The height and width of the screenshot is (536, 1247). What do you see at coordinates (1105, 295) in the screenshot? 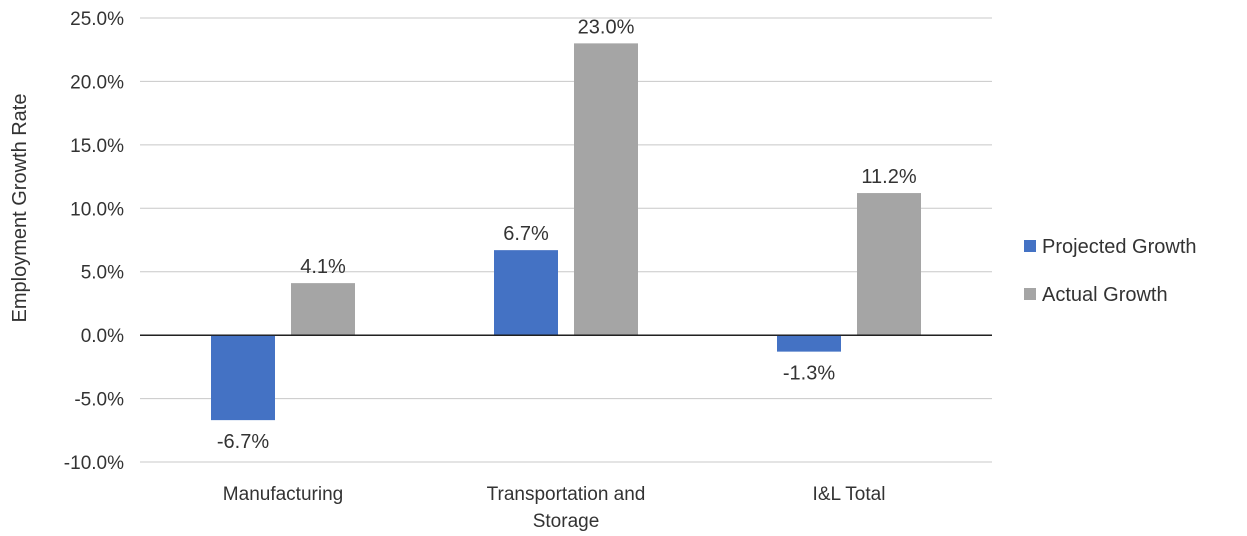
I see `legend-label: Actual Growth` at bounding box center [1105, 295].